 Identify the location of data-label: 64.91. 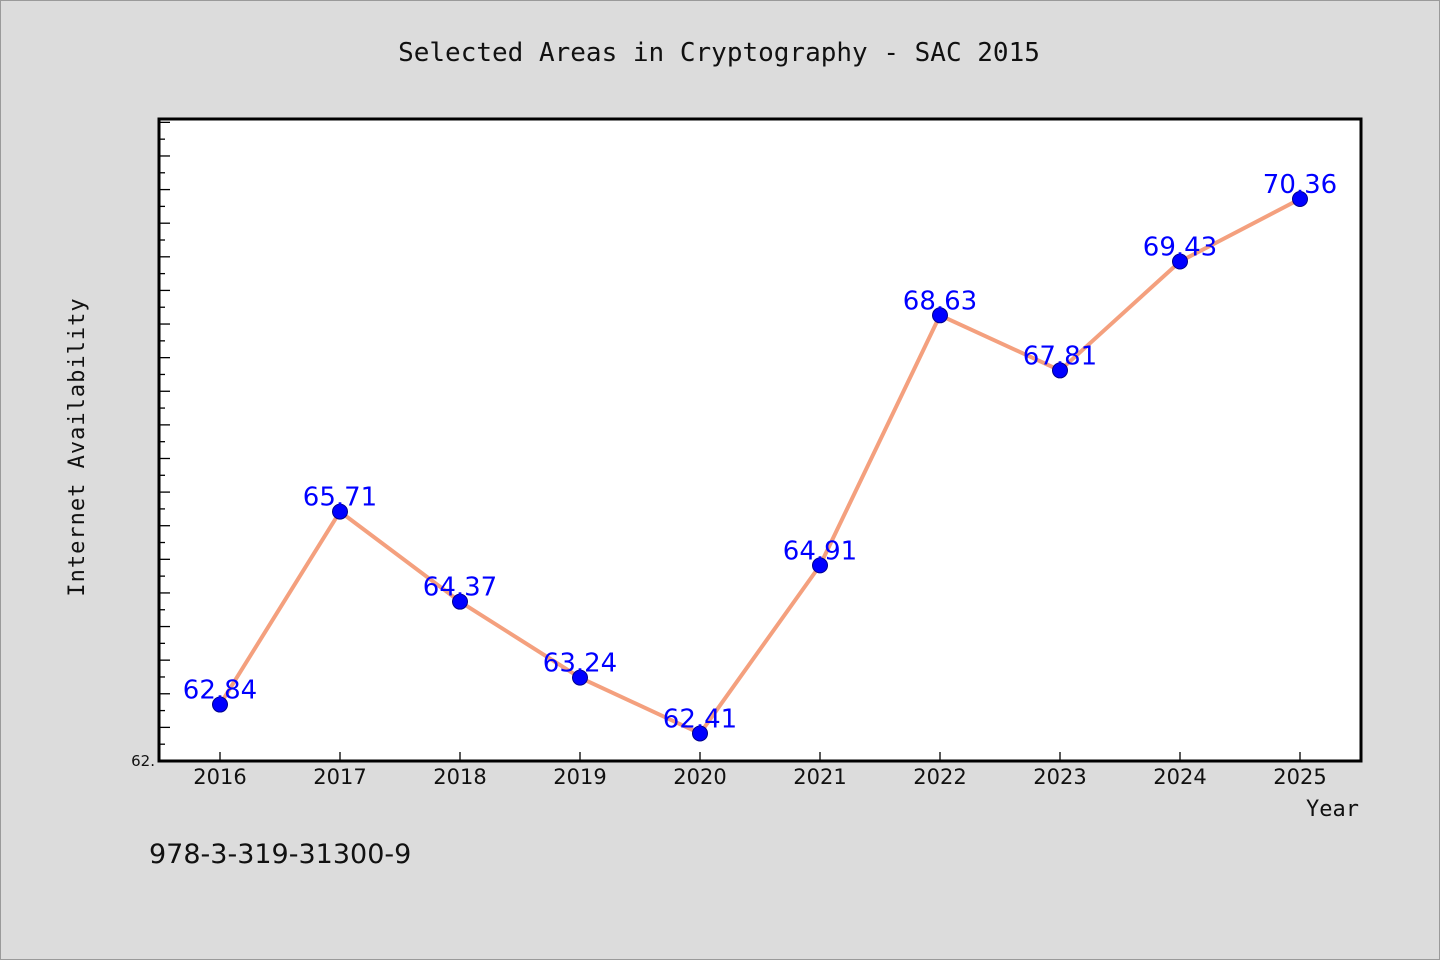
(820, 551).